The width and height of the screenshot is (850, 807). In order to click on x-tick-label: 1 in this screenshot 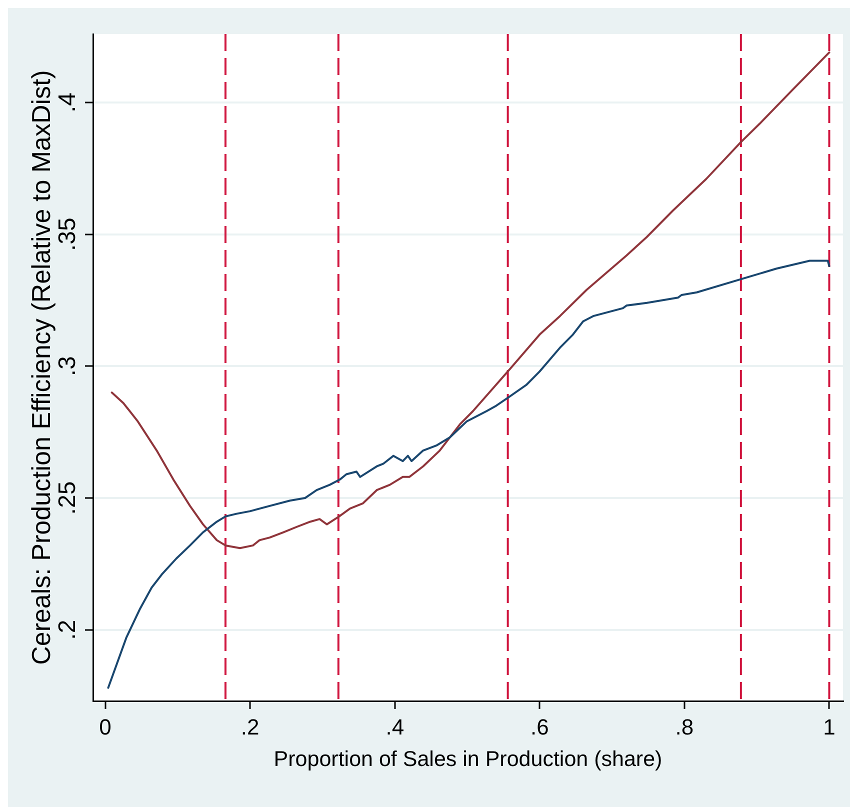, I will do `click(829, 727)`.